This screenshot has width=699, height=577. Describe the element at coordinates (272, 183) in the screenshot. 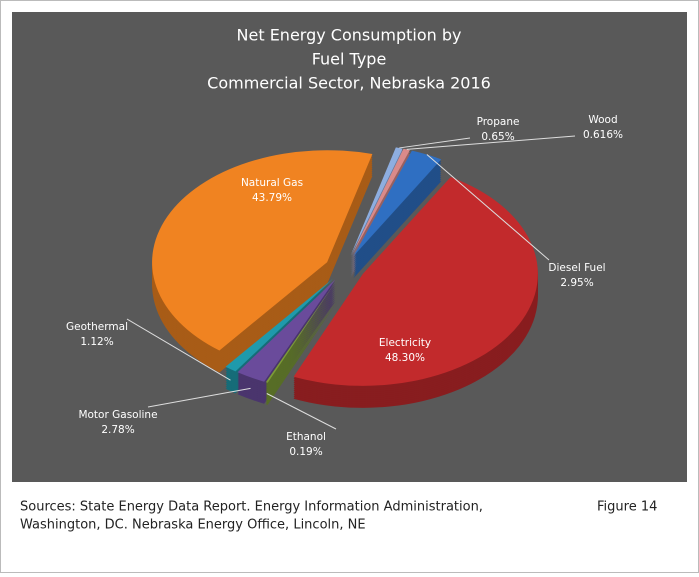

I see `category-label: Natural Gas` at that location.